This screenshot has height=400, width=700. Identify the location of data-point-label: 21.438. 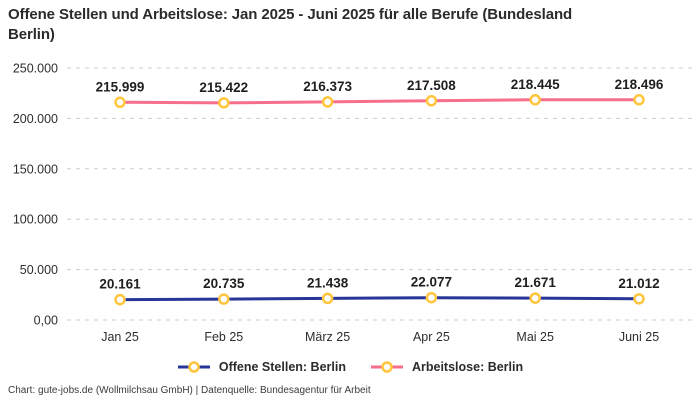
(328, 282).